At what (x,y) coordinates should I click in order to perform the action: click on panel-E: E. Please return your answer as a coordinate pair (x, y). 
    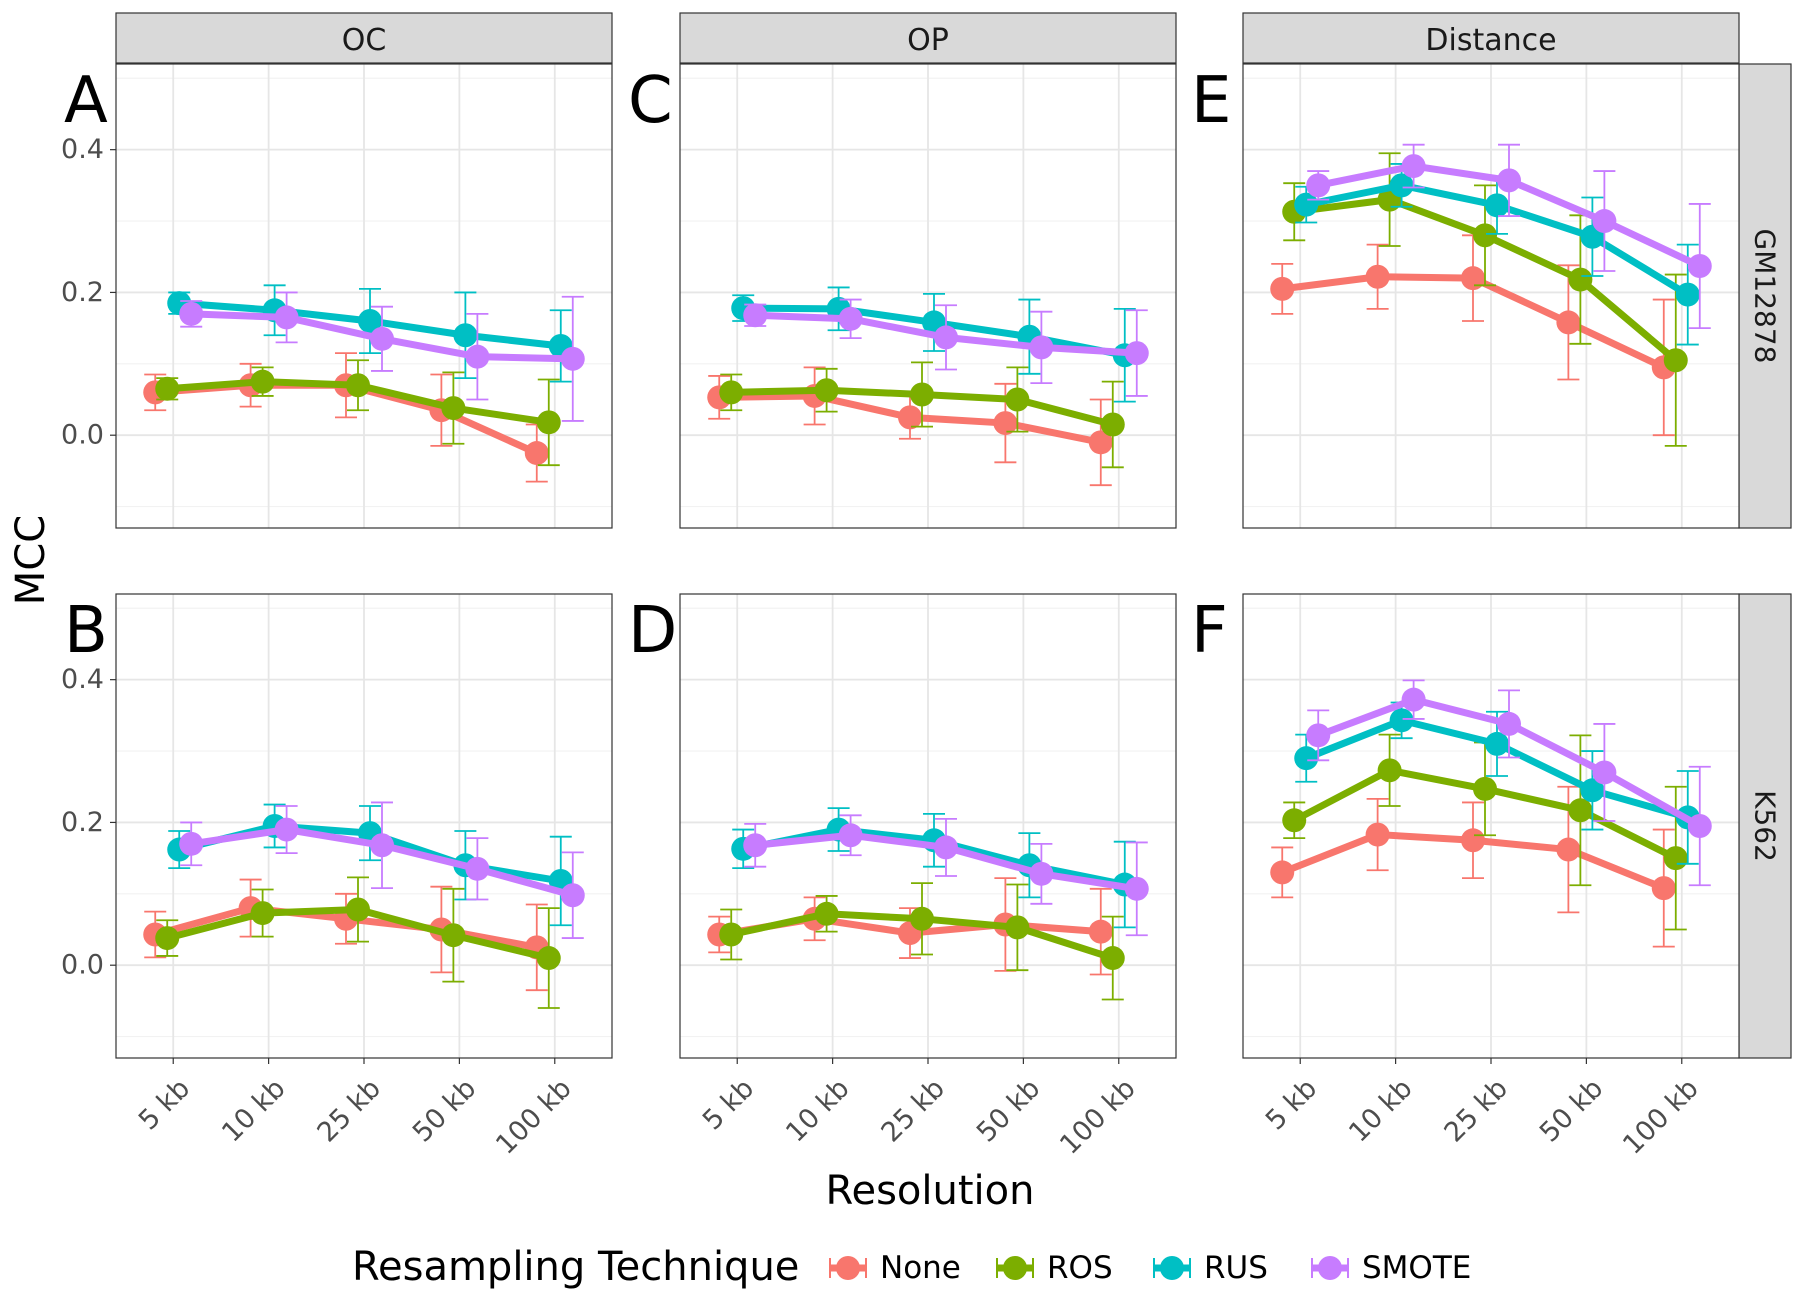
    Looking at the image, I should click on (1465, 296).